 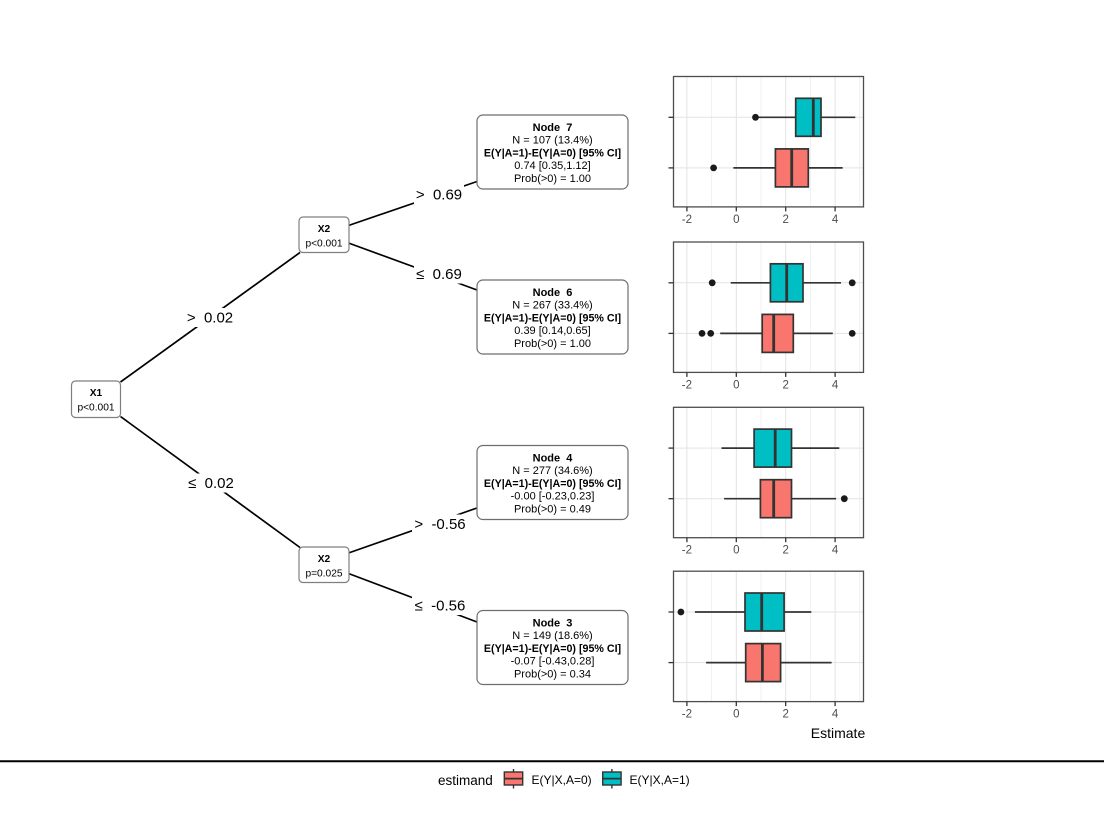 What do you see at coordinates (439, 524) in the screenshot?
I see `svg-text: > -0.56` at bounding box center [439, 524].